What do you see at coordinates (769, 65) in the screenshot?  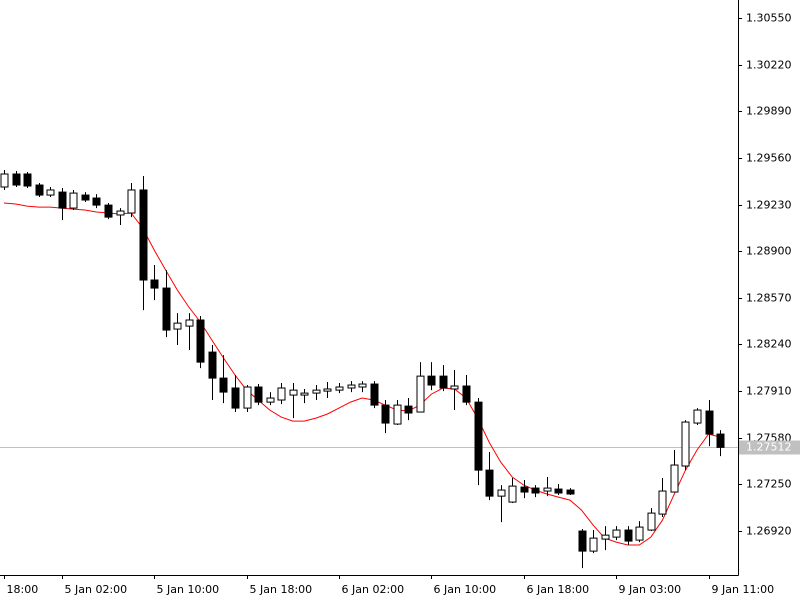 I see `y-tick-label: 1.30220` at bounding box center [769, 65].